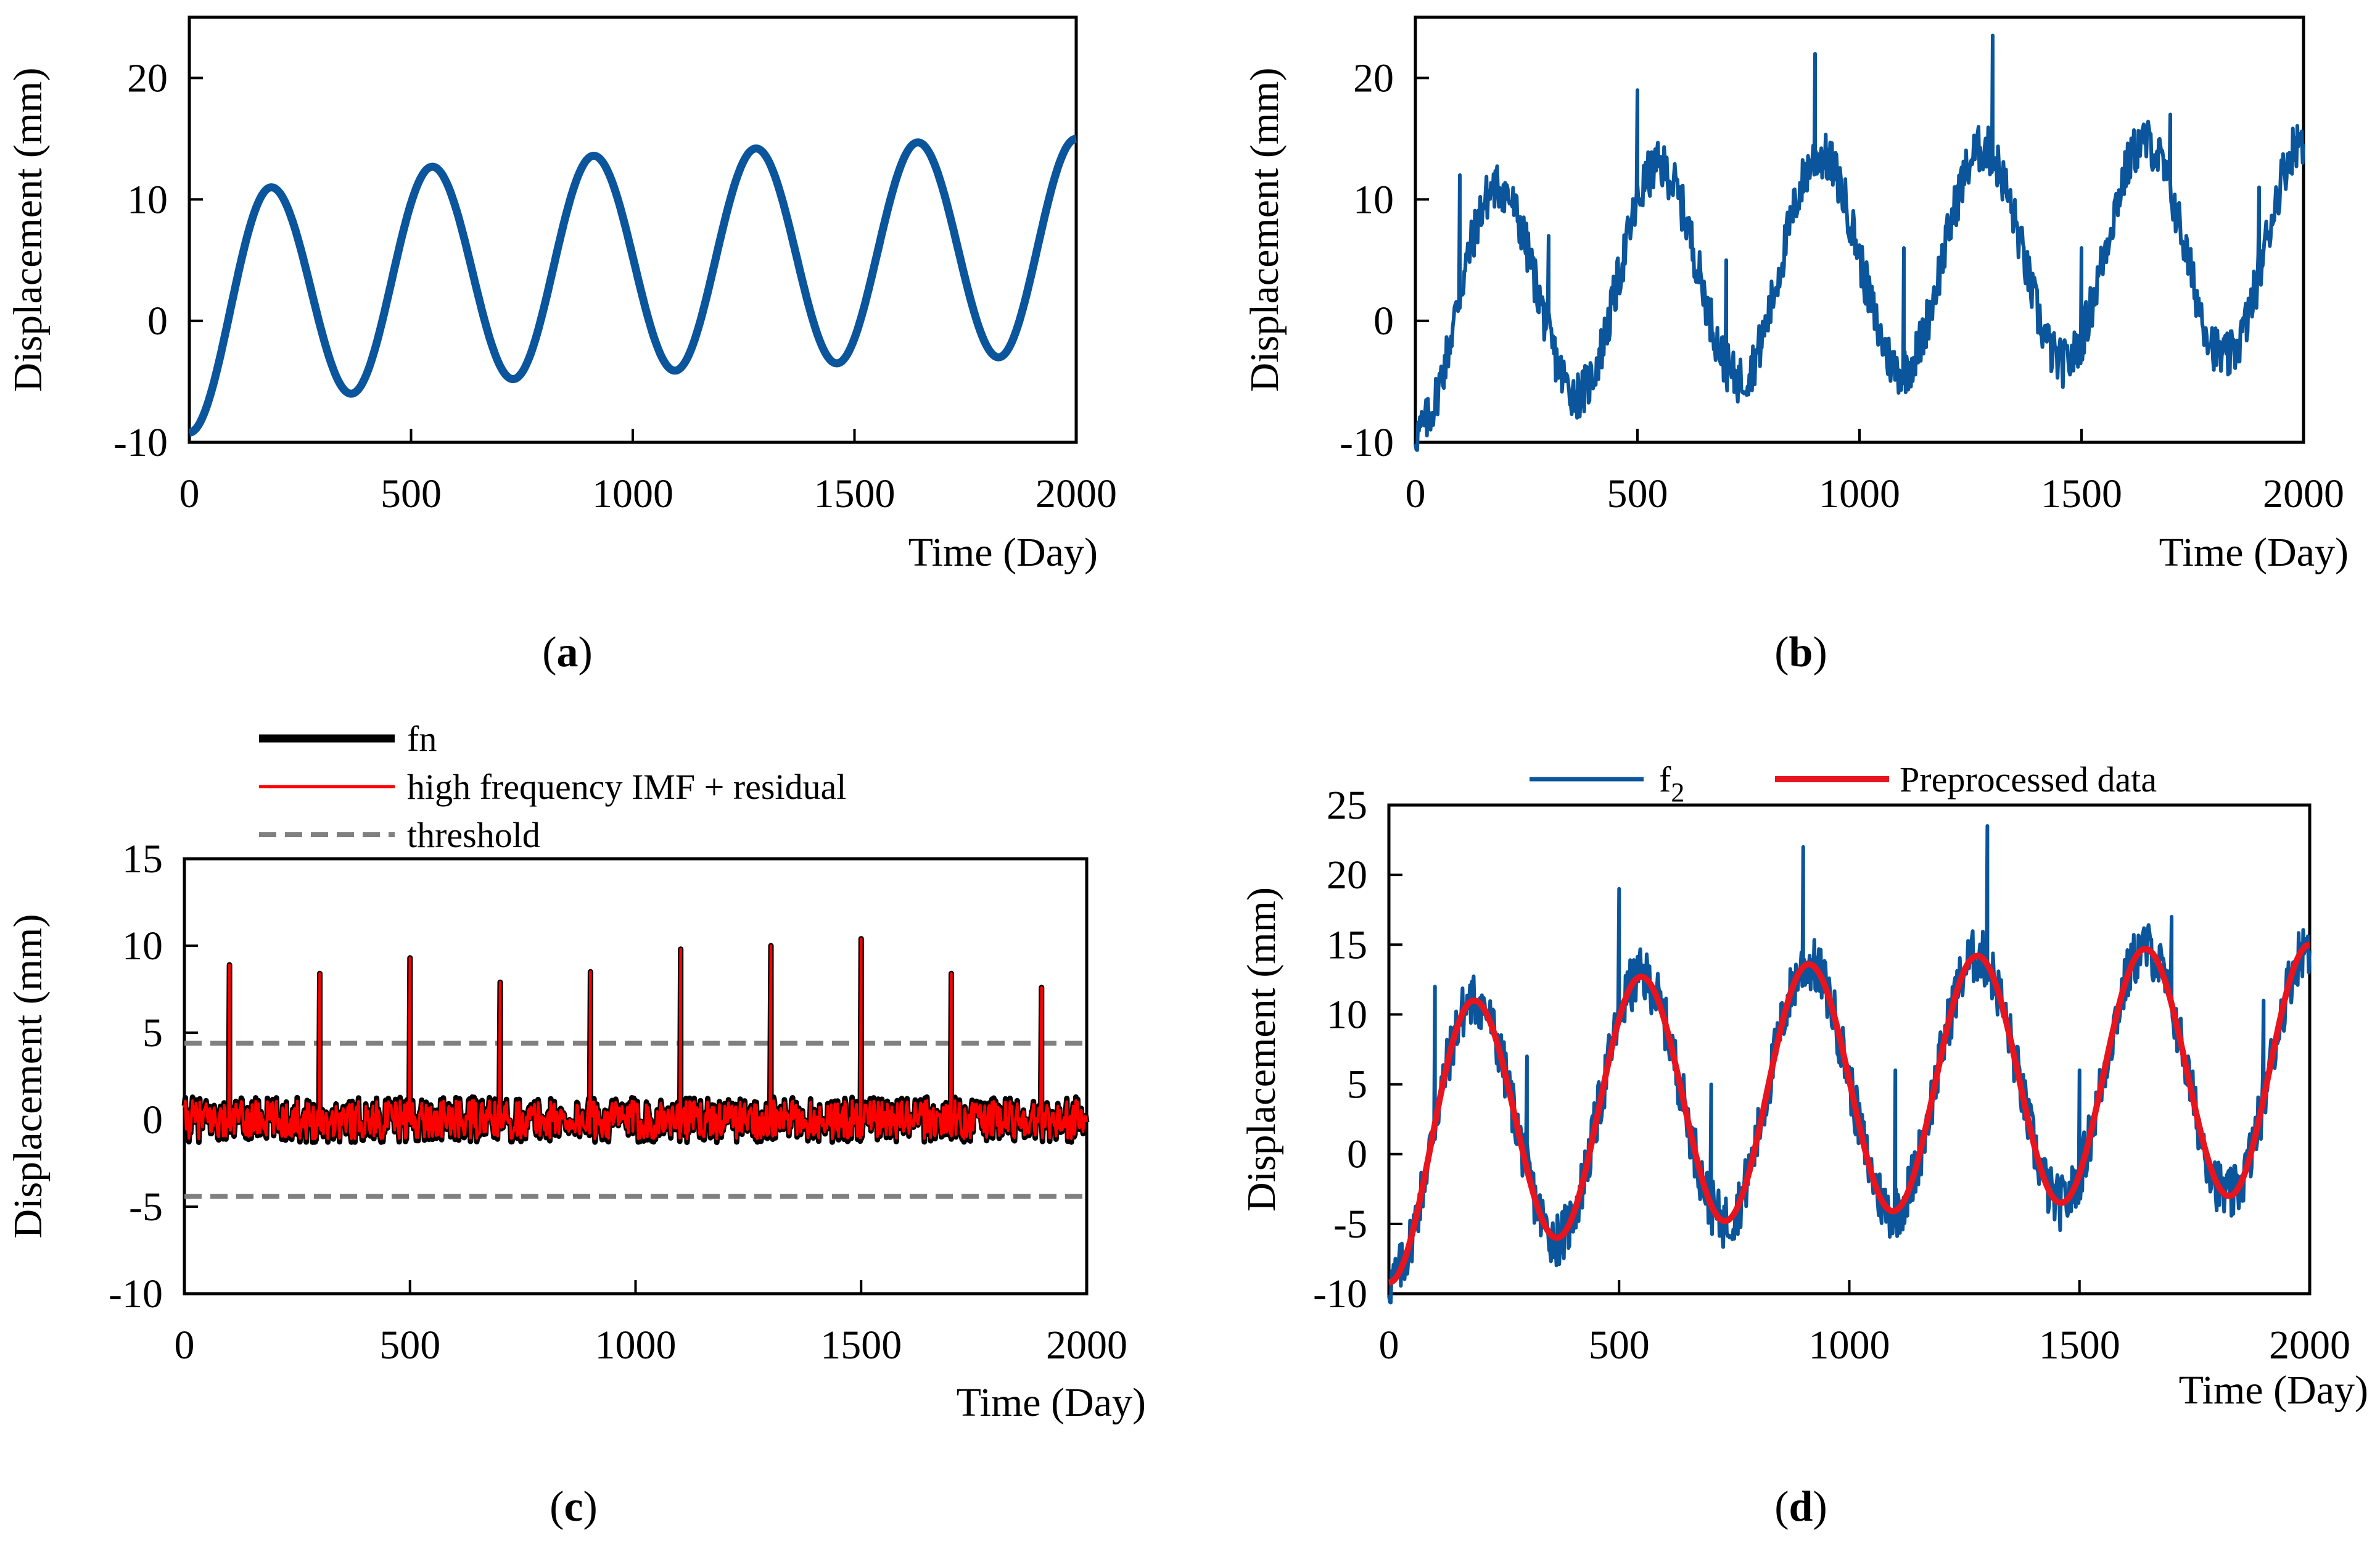 The width and height of the screenshot is (2380, 1546). I want to click on panel-letter: d, so click(1801, 1507).